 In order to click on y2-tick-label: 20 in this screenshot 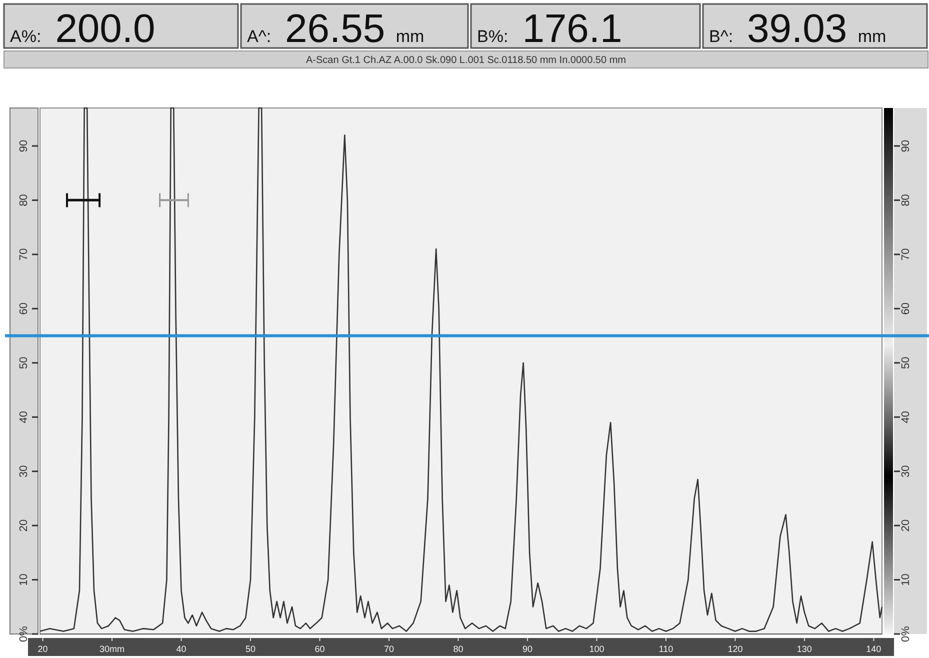, I will do `click(906, 525)`.